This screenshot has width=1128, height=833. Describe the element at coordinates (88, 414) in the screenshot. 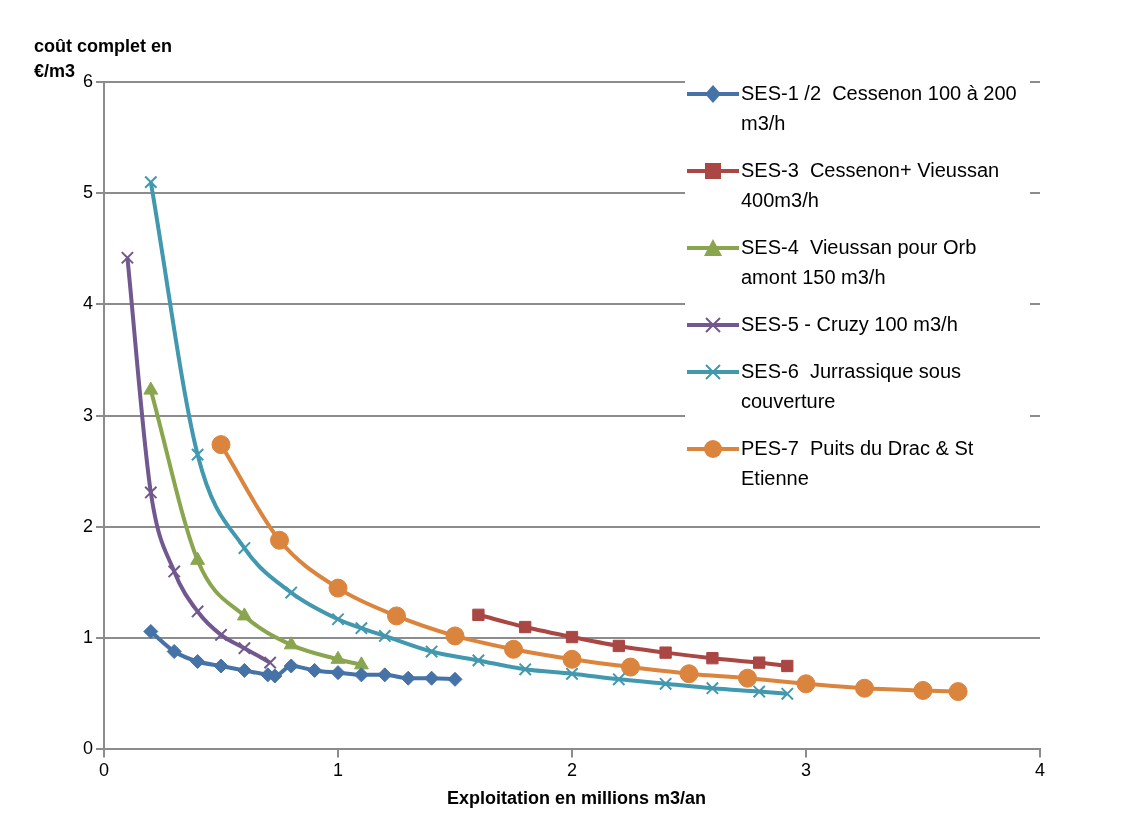

I see `y-tick-label: 3` at that location.